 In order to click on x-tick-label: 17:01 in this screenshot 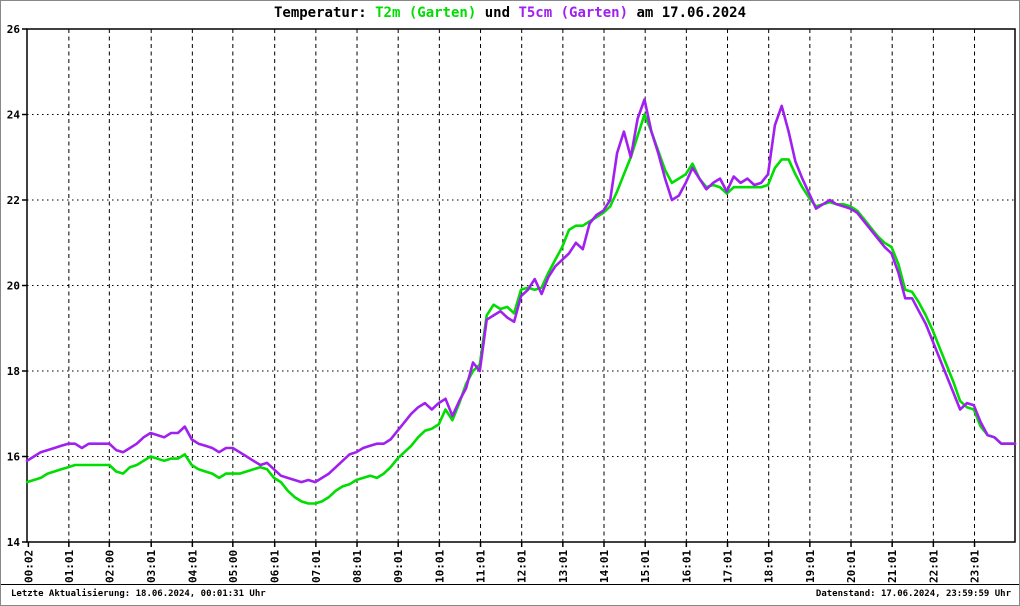, I will do `click(728, 566)`.